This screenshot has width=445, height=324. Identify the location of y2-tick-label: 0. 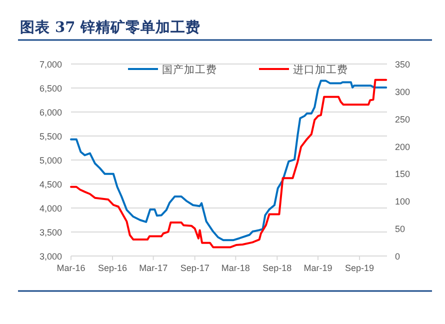
(397, 257).